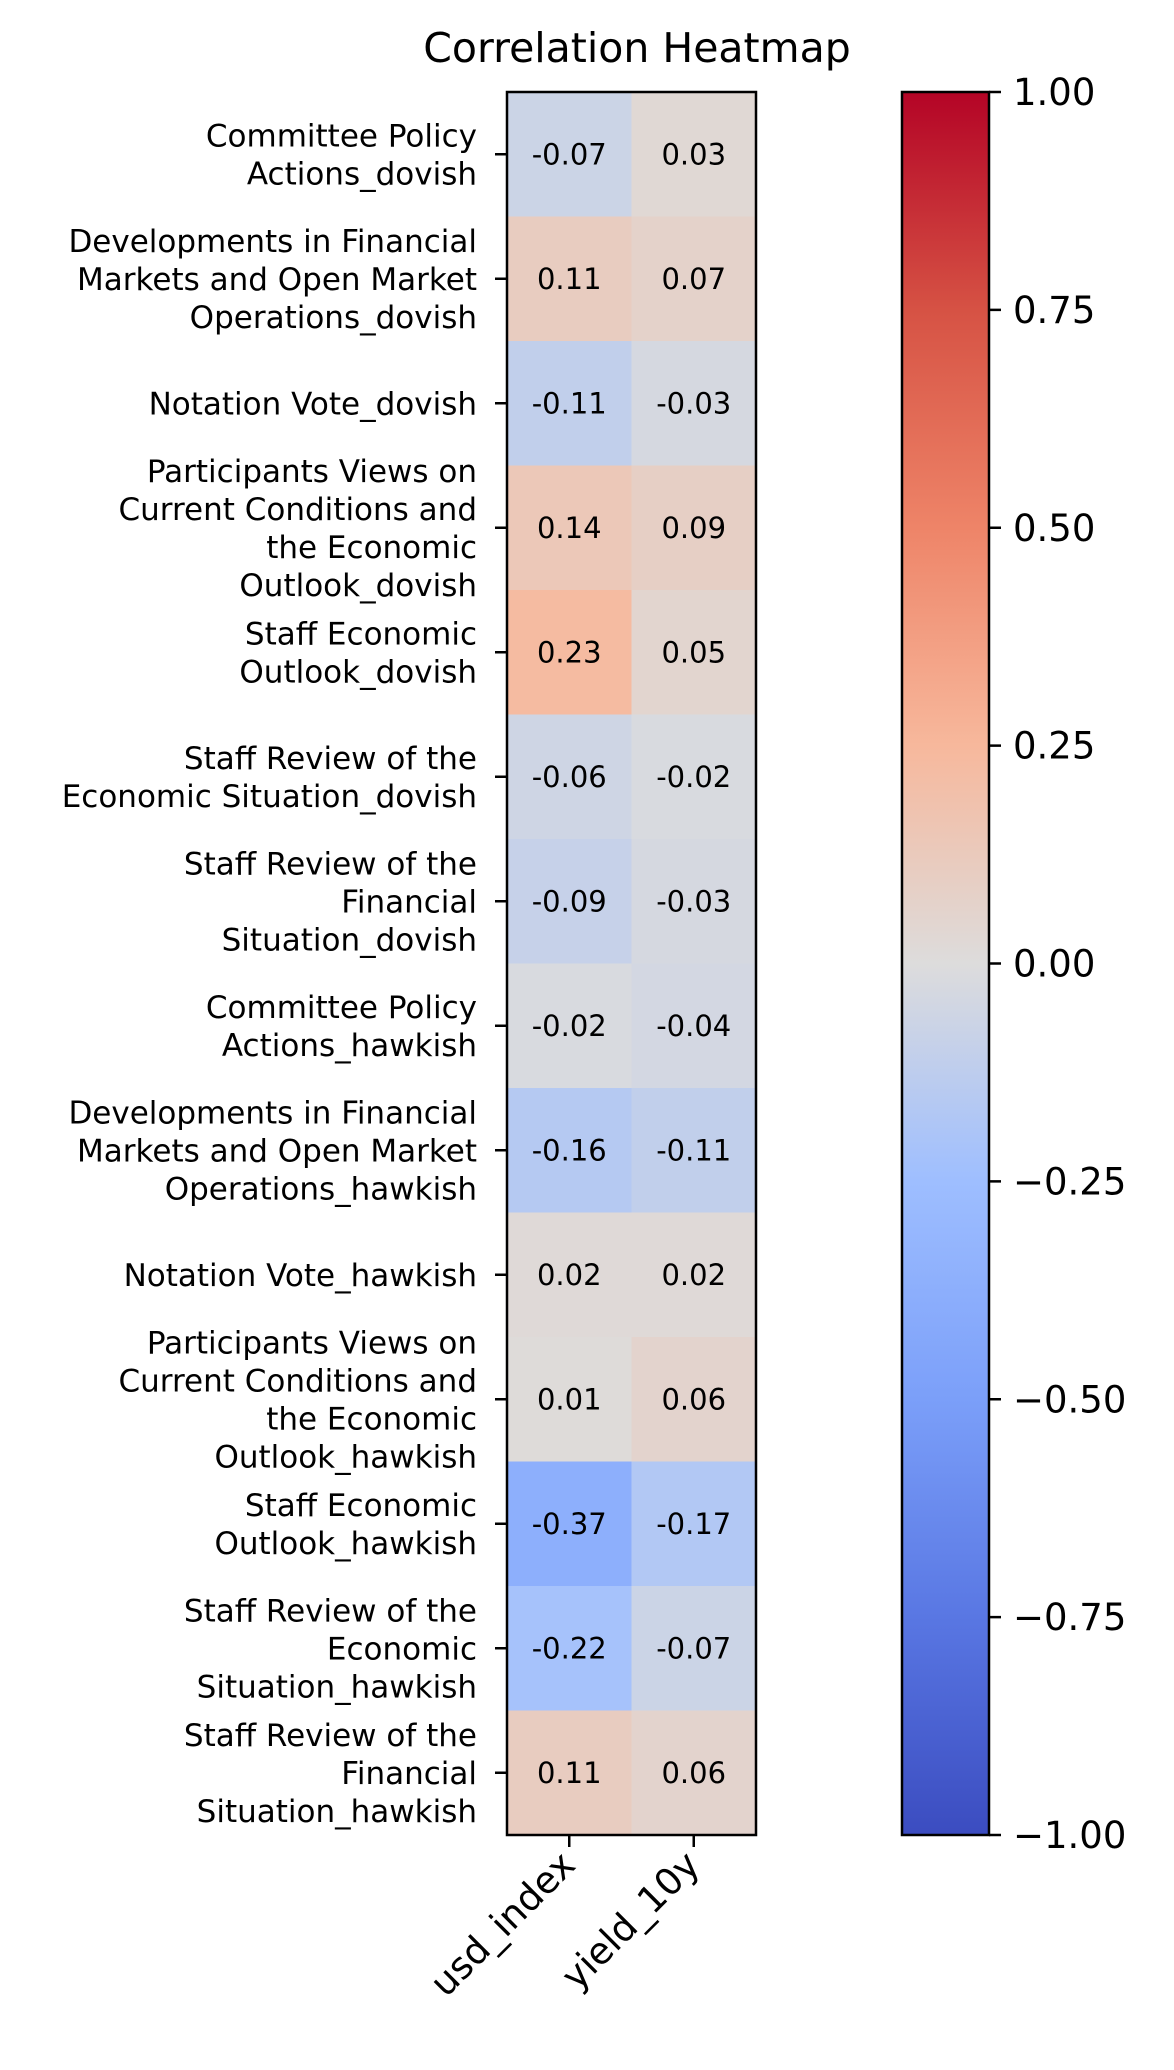 The width and height of the screenshot is (1174, 2070). I want to click on heatmap-cell-r0-c0, so click(569, 154).